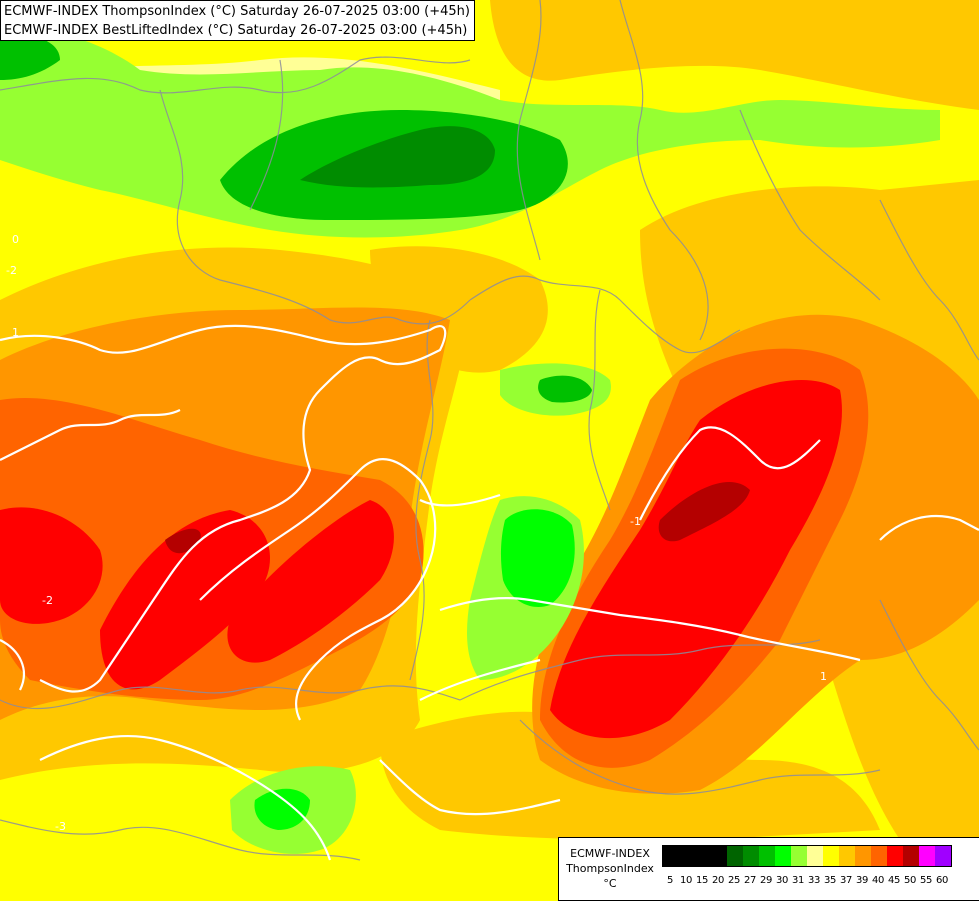 The height and width of the screenshot is (901, 979). Describe the element at coordinates (910, 880) in the screenshot. I see `legend-tick: 50` at that location.